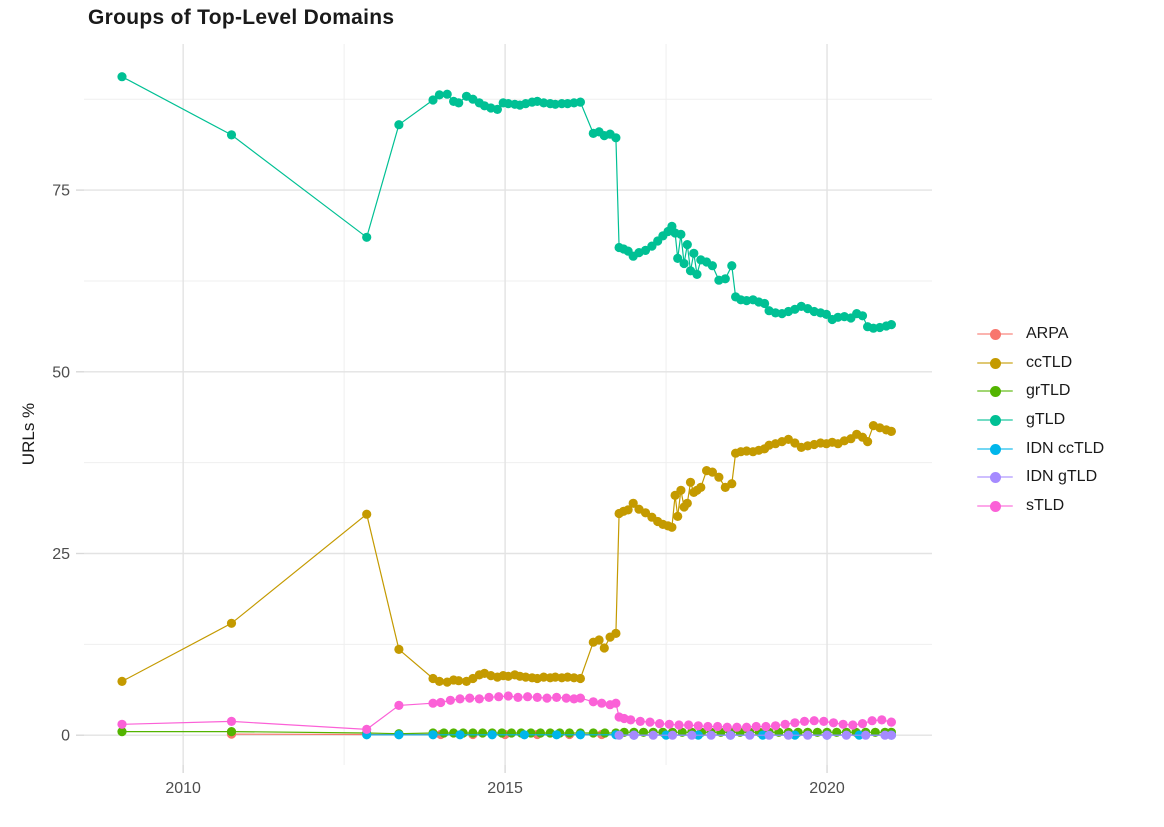  What do you see at coordinates (505, 788) in the screenshot?
I see `x-tick-label: 2015` at bounding box center [505, 788].